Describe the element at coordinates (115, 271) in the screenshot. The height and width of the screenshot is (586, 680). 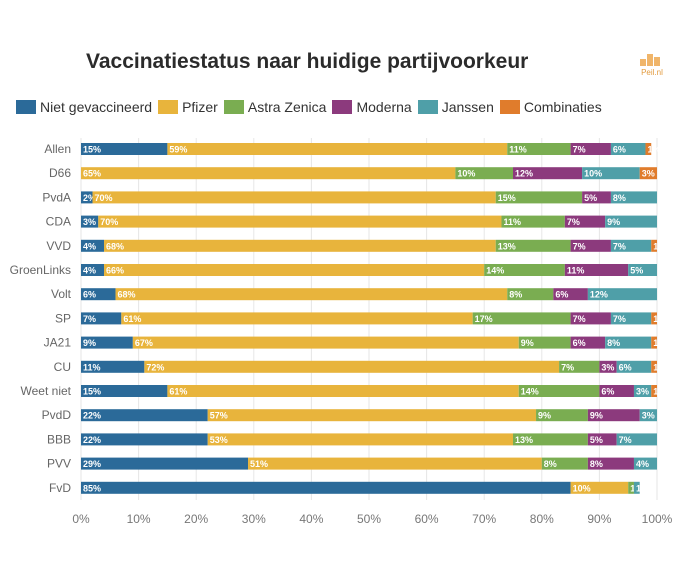
I see `data-label: 66%` at that location.